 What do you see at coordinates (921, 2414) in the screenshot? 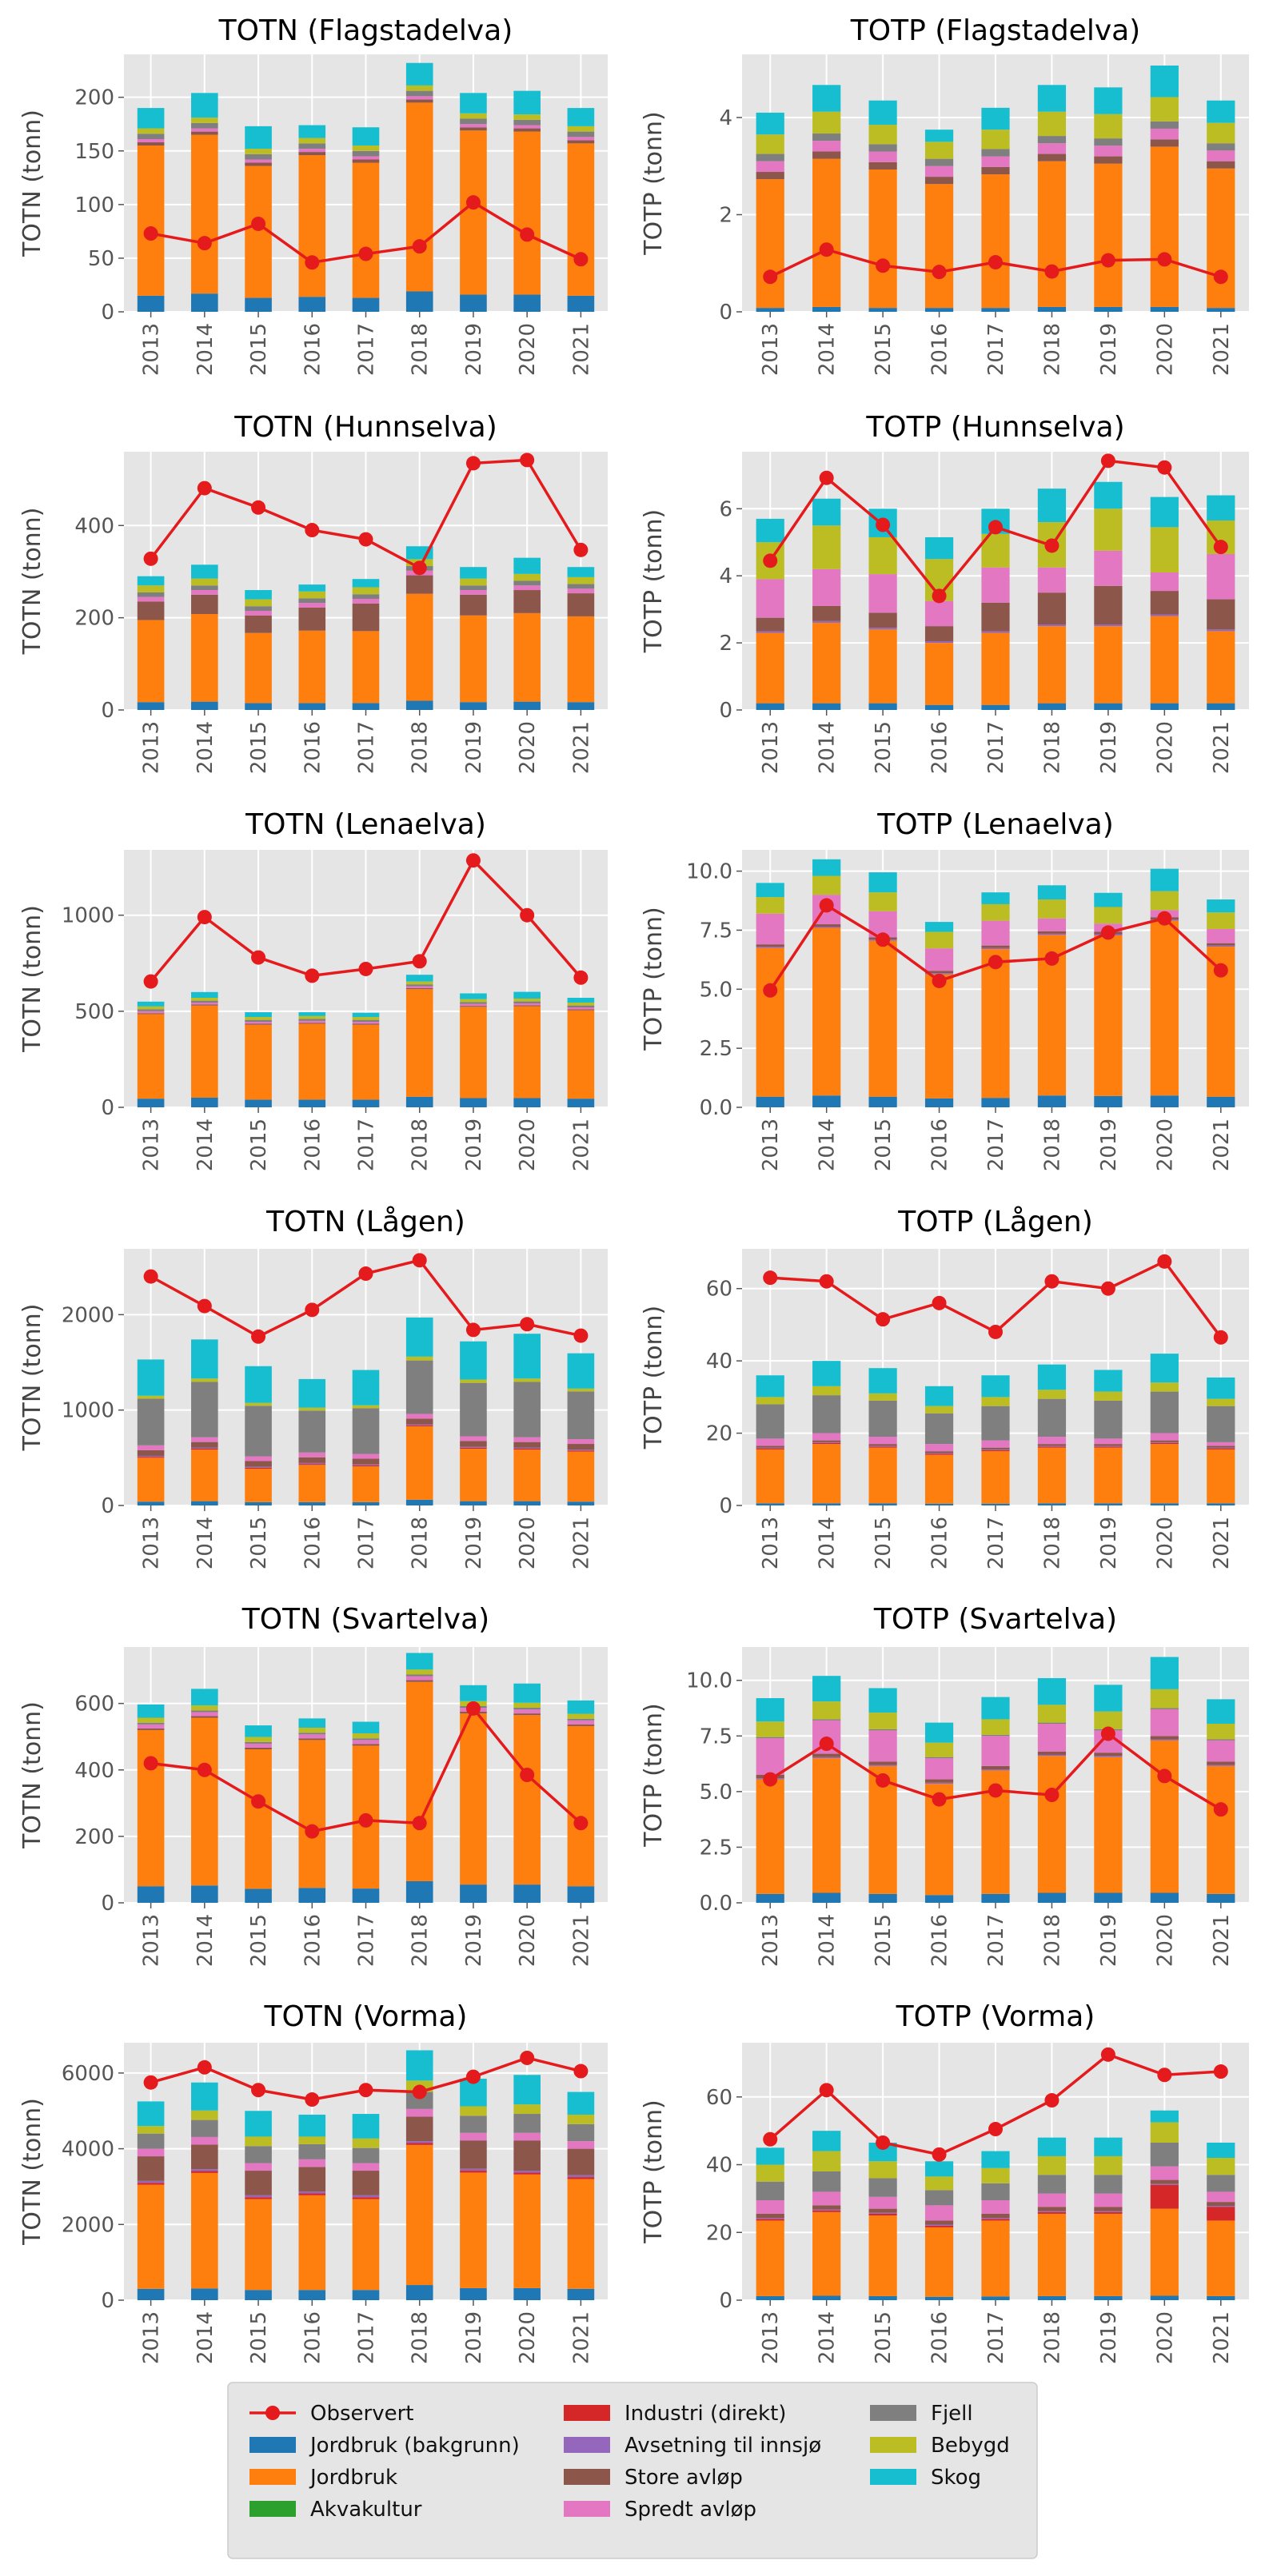
I see `legend-item: Fjell` at bounding box center [921, 2414].